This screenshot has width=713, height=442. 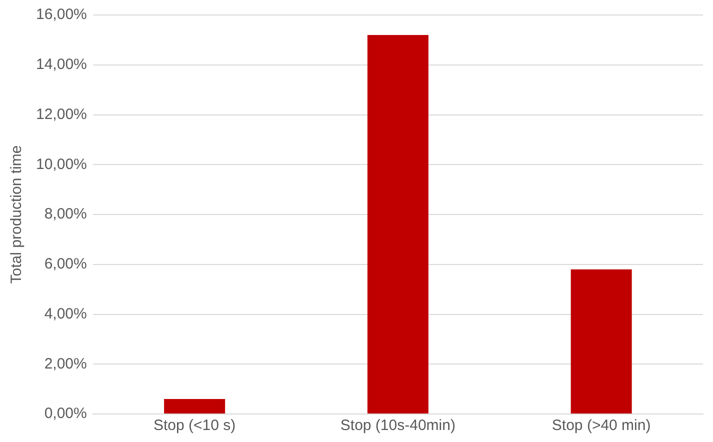 I want to click on y-tick-label: 6,00%, so click(x=65, y=264).